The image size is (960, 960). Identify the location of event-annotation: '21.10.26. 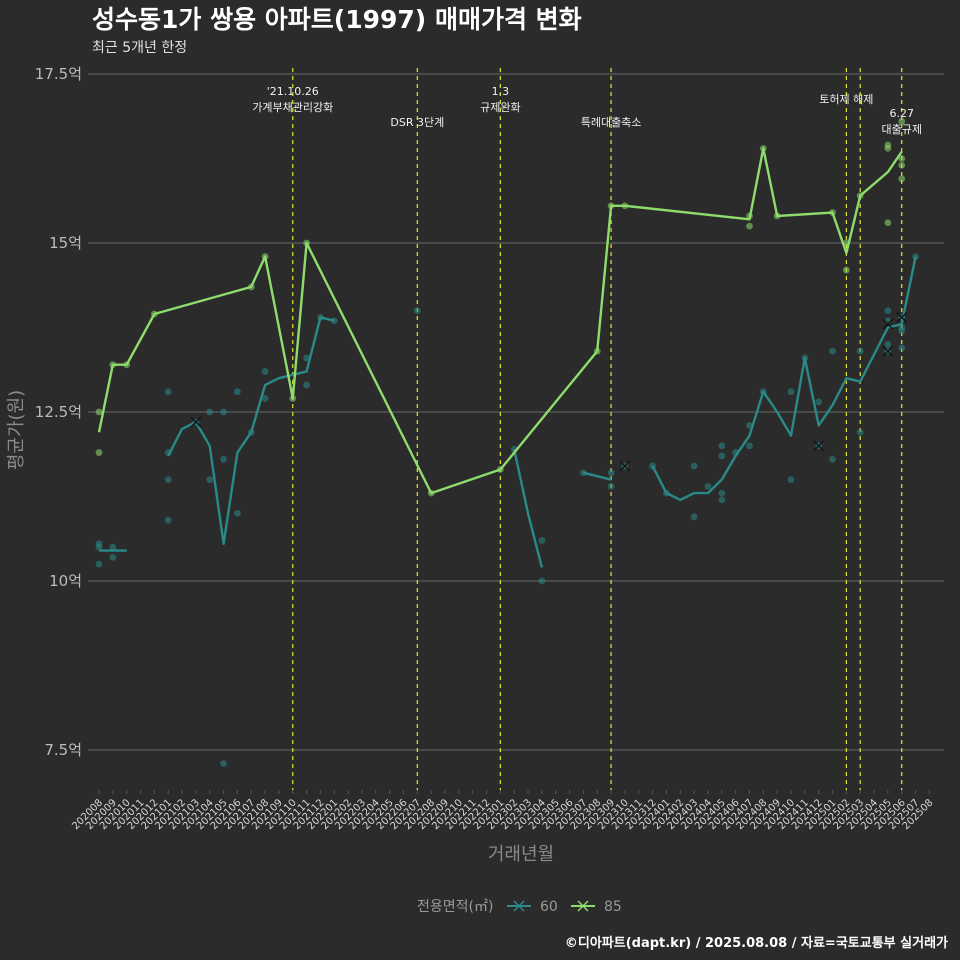
(293, 91).